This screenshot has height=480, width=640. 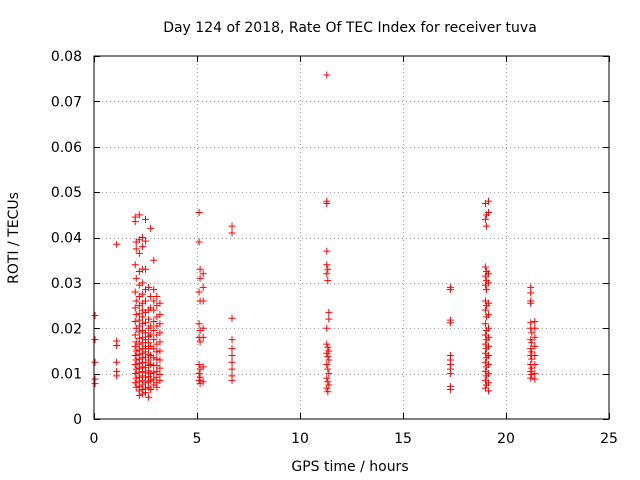 I want to click on x-tick-label: 15, so click(x=403, y=439).